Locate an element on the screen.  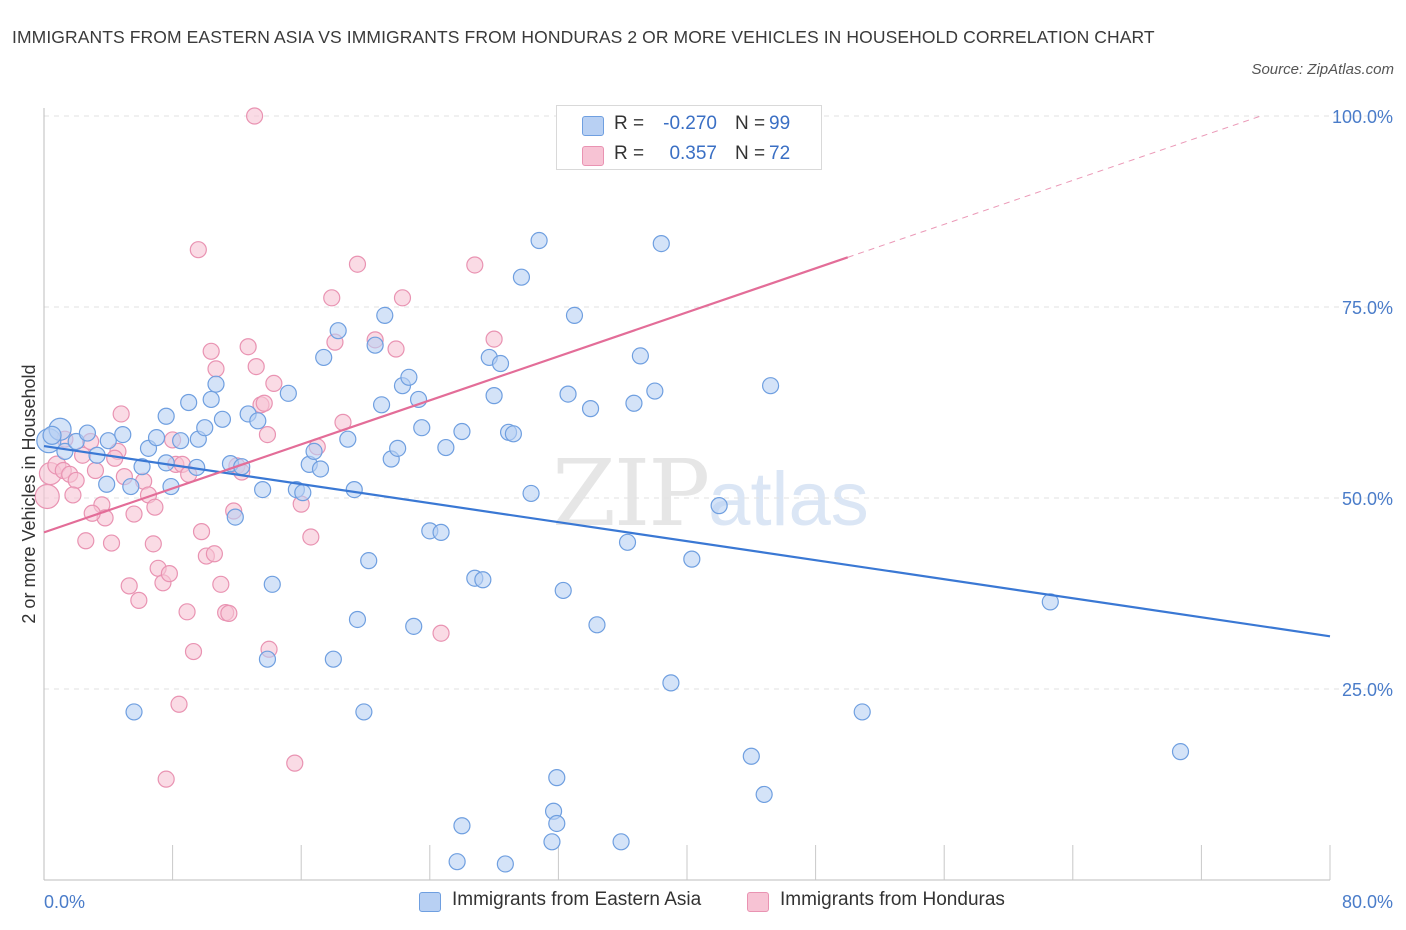
legend-r-value: -0.270 is located at coordinates (690, 123).